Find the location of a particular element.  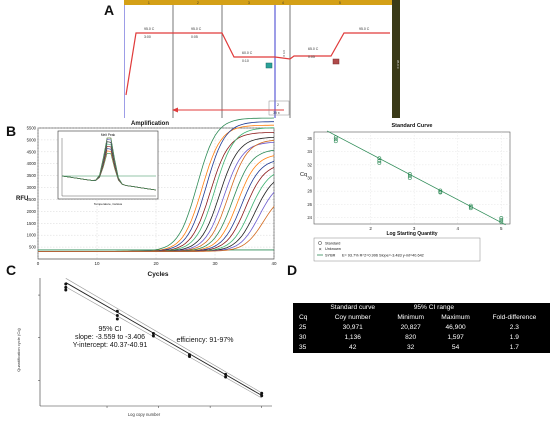

std-x-tick-label: 4 is located at coordinates (457, 228).